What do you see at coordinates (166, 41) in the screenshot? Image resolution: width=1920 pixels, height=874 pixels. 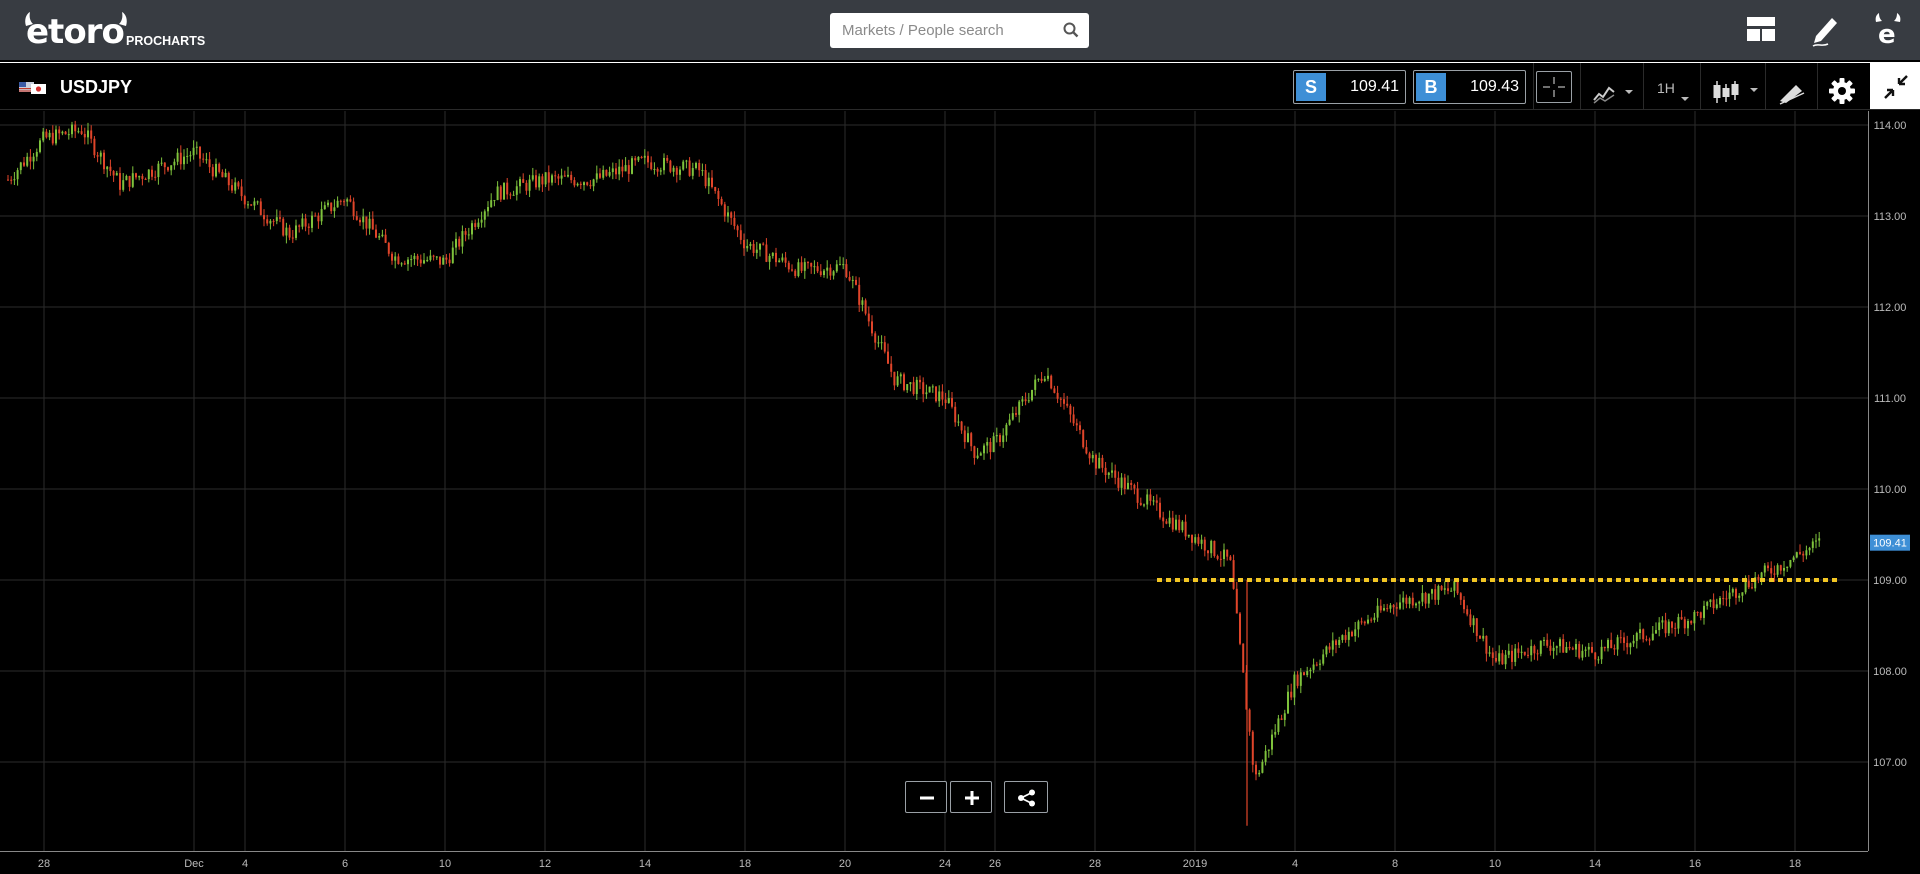 I see `logo-procharts: PROCHARTS` at bounding box center [166, 41].